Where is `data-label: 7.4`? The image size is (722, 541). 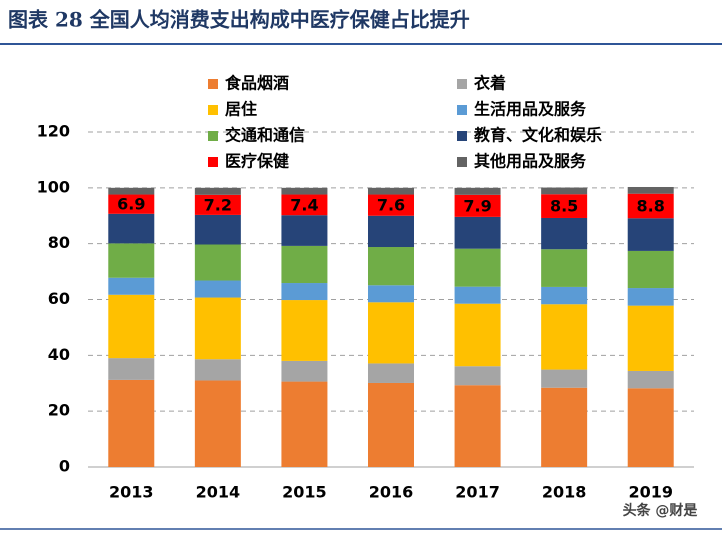 data-label: 7.4 is located at coordinates (304, 204).